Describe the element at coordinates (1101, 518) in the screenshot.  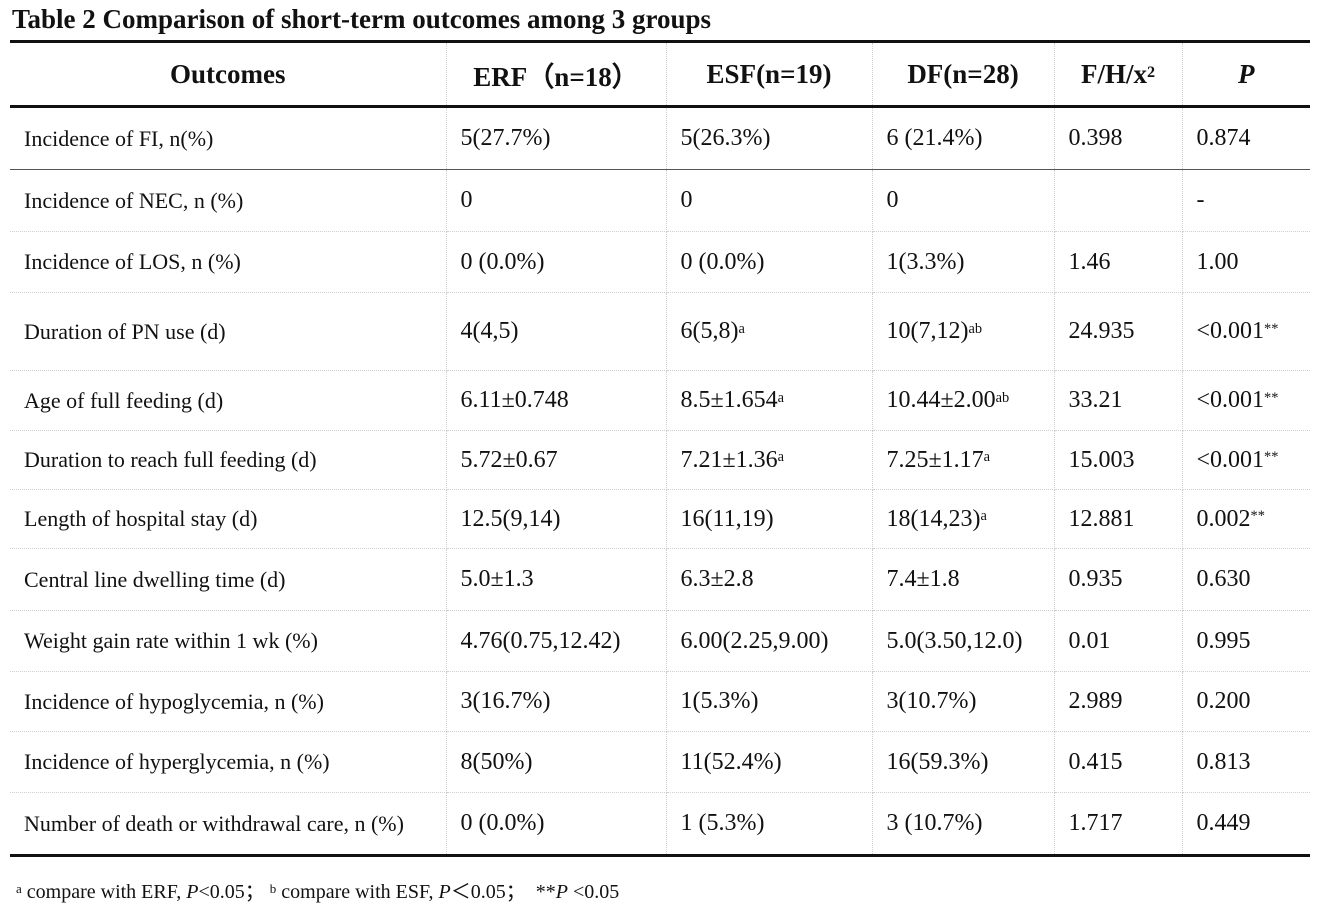
I see `cell-stat-value: 12.881` at that location.